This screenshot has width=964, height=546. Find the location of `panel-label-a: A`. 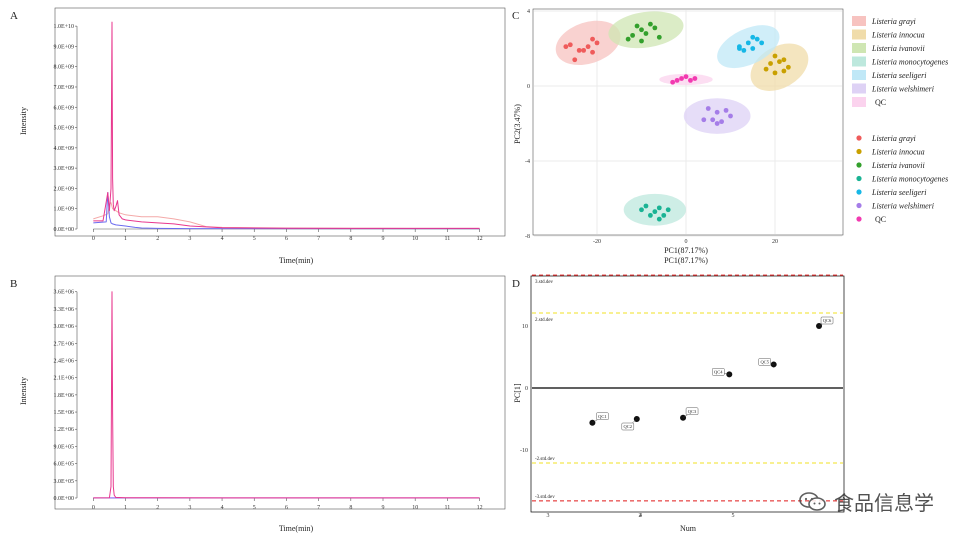

panel-label-a: A is located at coordinates (14, 16).